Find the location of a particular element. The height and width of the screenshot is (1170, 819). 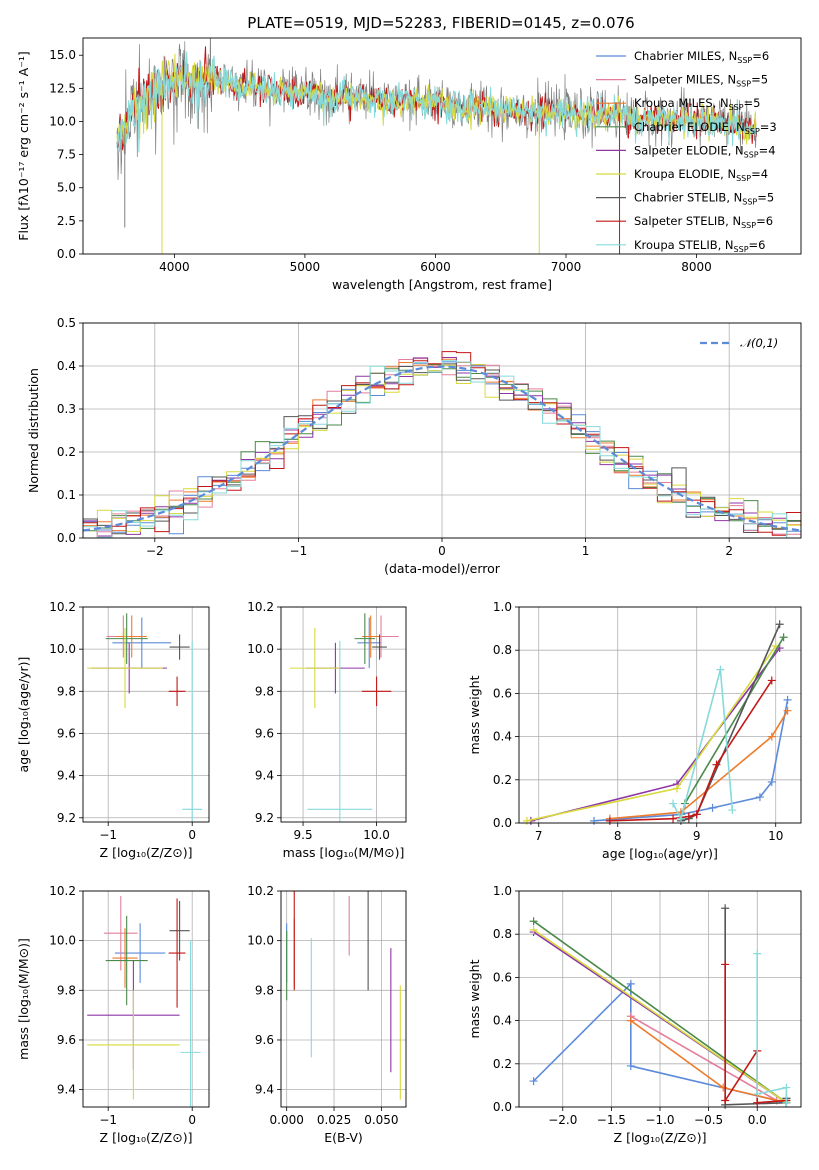

x-axis-label: age [log₁₀(age/yr)] is located at coordinates (660, 853).